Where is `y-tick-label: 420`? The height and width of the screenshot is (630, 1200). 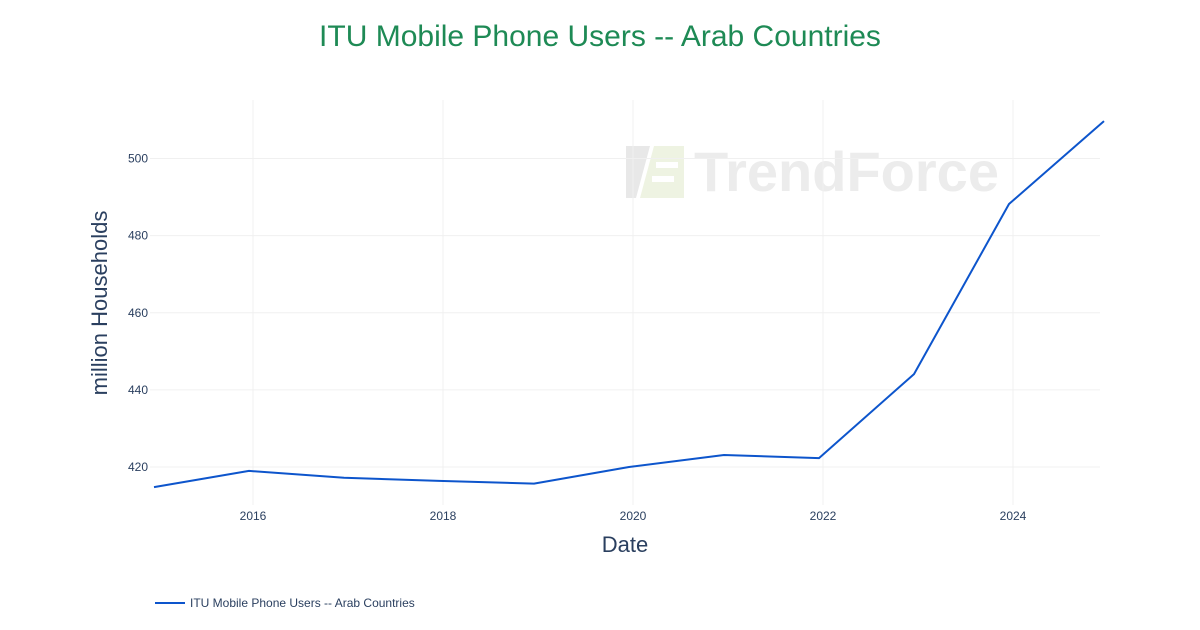 y-tick-label: 420 is located at coordinates (138, 467).